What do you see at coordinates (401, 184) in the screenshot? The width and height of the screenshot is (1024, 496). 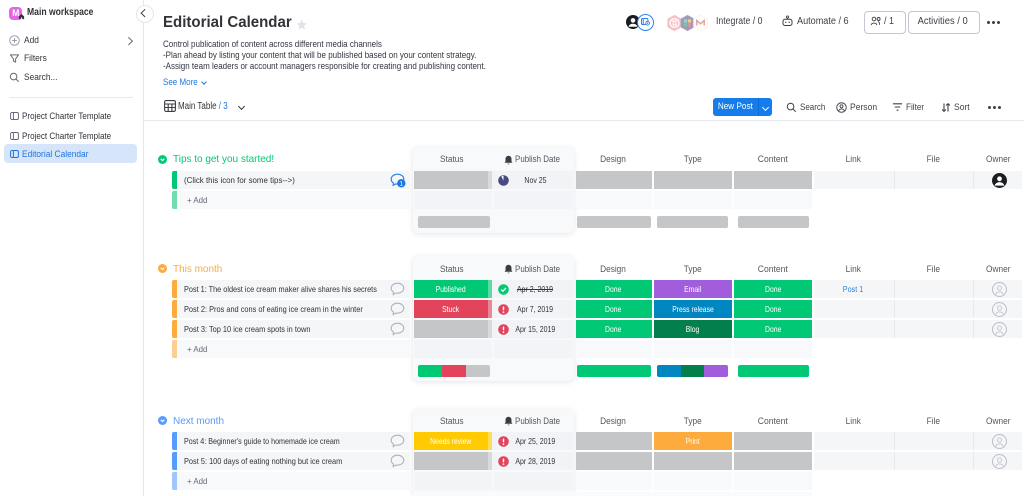 I see `svg-text: 1` at bounding box center [401, 184].